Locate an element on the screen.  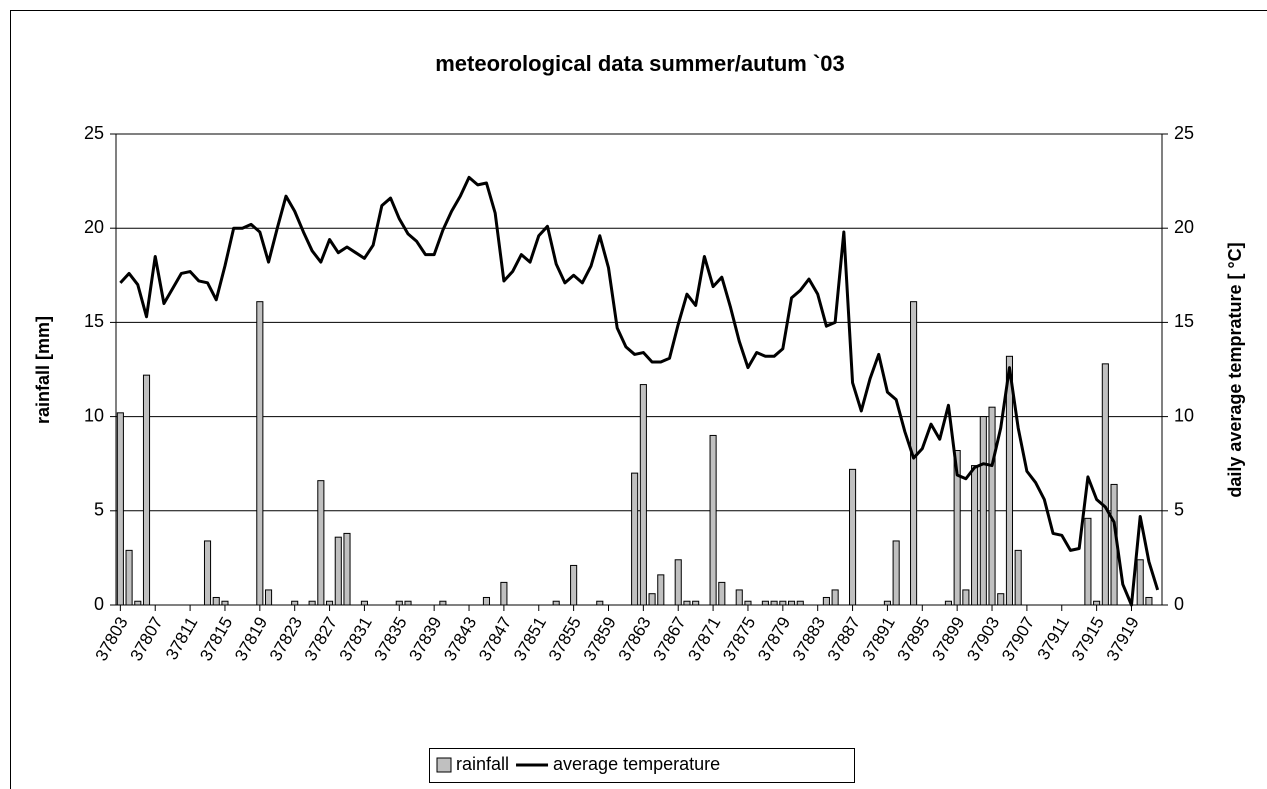
chart-title: meteorological data summer/autum `03 is located at coordinates (640, 63).